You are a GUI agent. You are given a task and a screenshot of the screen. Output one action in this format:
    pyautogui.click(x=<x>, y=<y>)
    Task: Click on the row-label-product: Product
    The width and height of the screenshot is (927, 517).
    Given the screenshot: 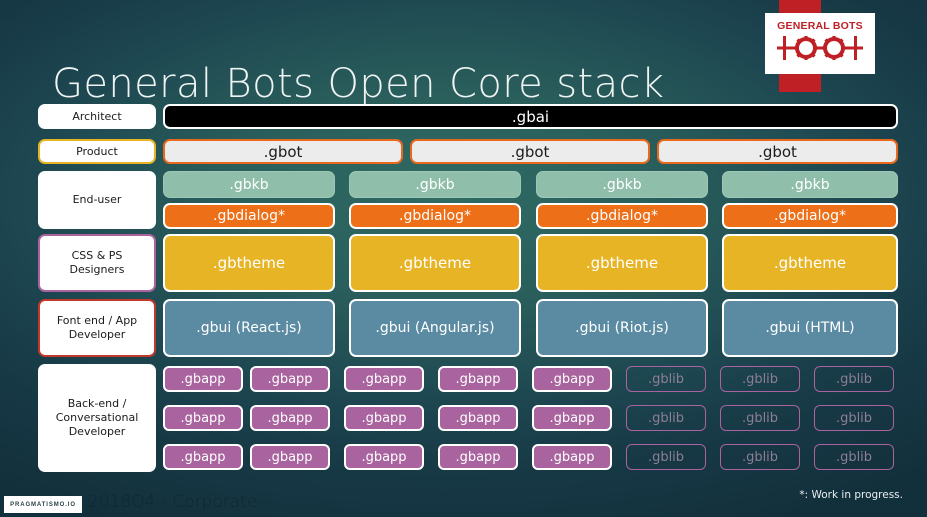 What is the action you would take?
    pyautogui.click(x=97, y=151)
    